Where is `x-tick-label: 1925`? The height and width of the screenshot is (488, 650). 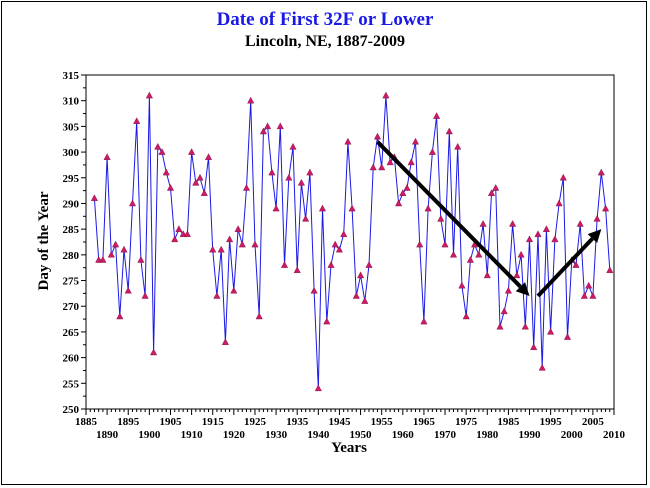
x-tick-label: 1925 is located at coordinates (255, 422).